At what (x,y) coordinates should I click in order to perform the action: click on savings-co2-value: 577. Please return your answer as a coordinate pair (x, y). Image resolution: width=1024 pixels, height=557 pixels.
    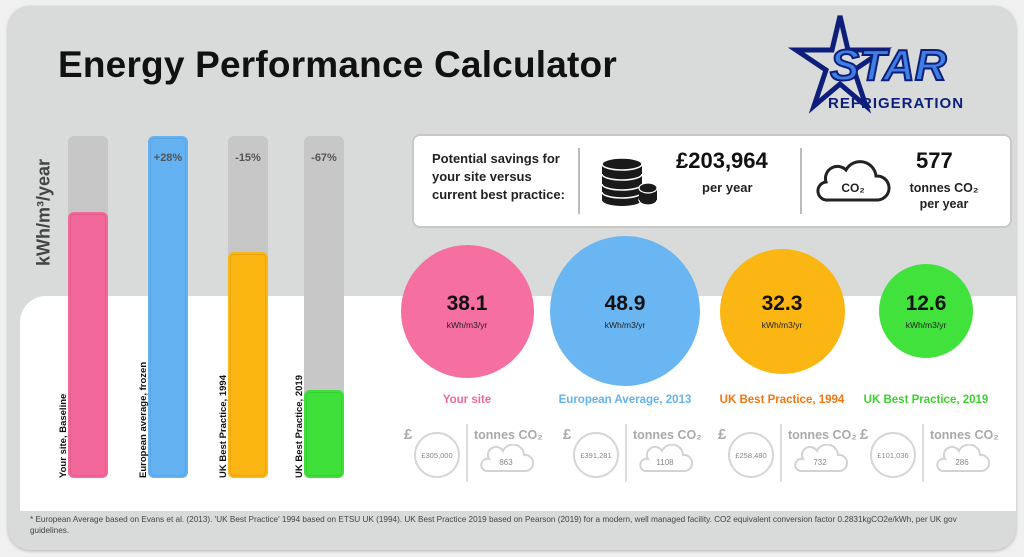
    Looking at the image, I should click on (934, 160).